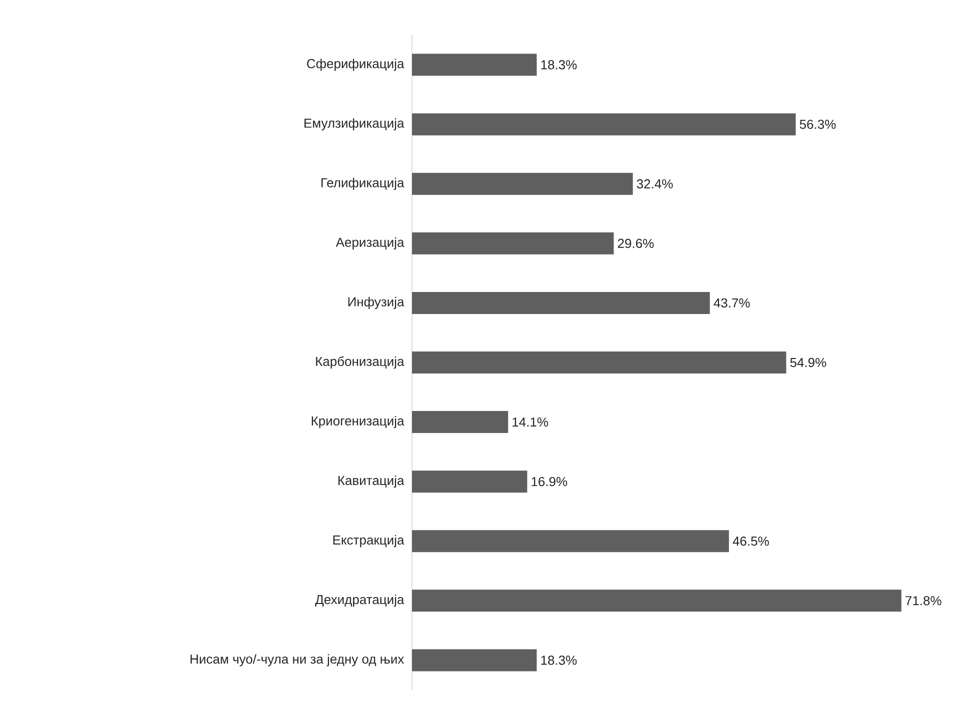 The height and width of the screenshot is (701, 978). Describe the element at coordinates (368, 541) in the screenshot. I see `y-tick-label: Екстракција` at that location.